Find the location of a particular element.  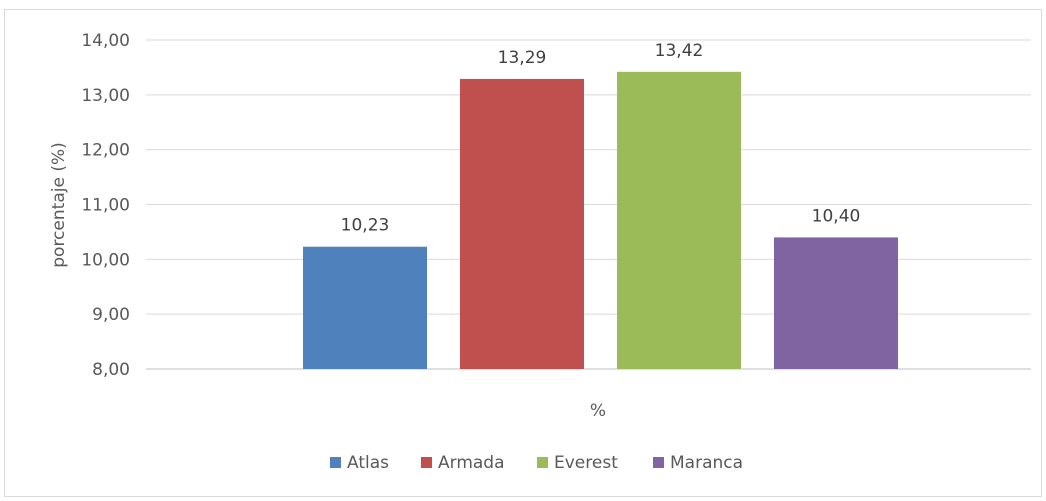

y-tick-label: 11,00 is located at coordinates (105, 206).